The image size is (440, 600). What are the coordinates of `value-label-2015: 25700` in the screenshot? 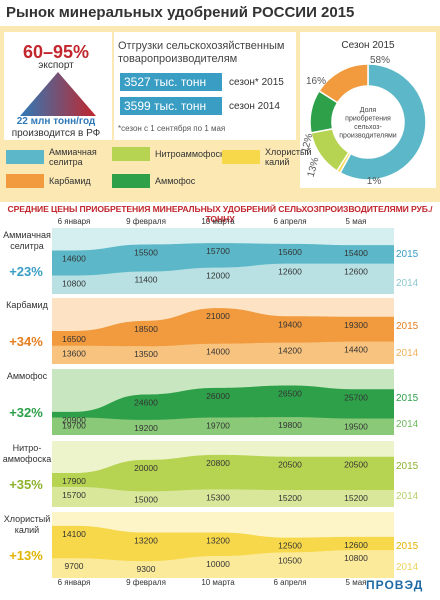 It's located at (356, 397).